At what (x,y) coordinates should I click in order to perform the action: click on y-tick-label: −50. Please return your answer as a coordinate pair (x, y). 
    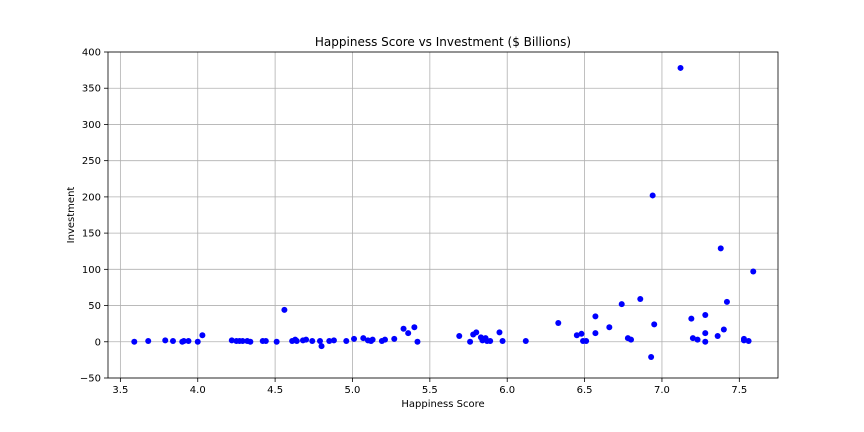
    Looking at the image, I should click on (90, 379).